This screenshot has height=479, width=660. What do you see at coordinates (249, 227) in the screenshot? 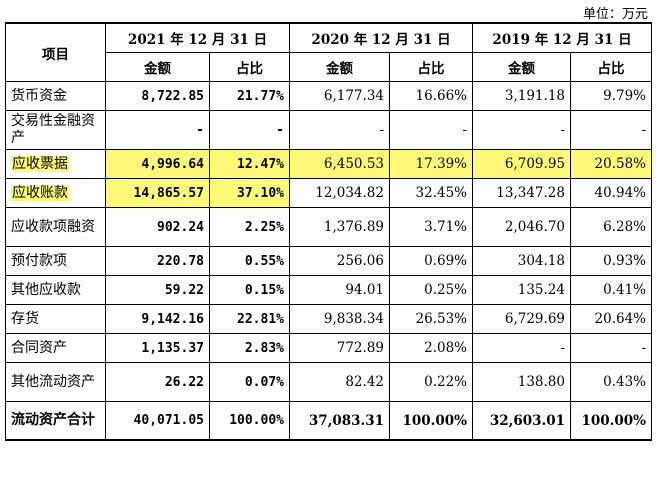
I see `ratio-2021: 2.25%` at bounding box center [249, 227].